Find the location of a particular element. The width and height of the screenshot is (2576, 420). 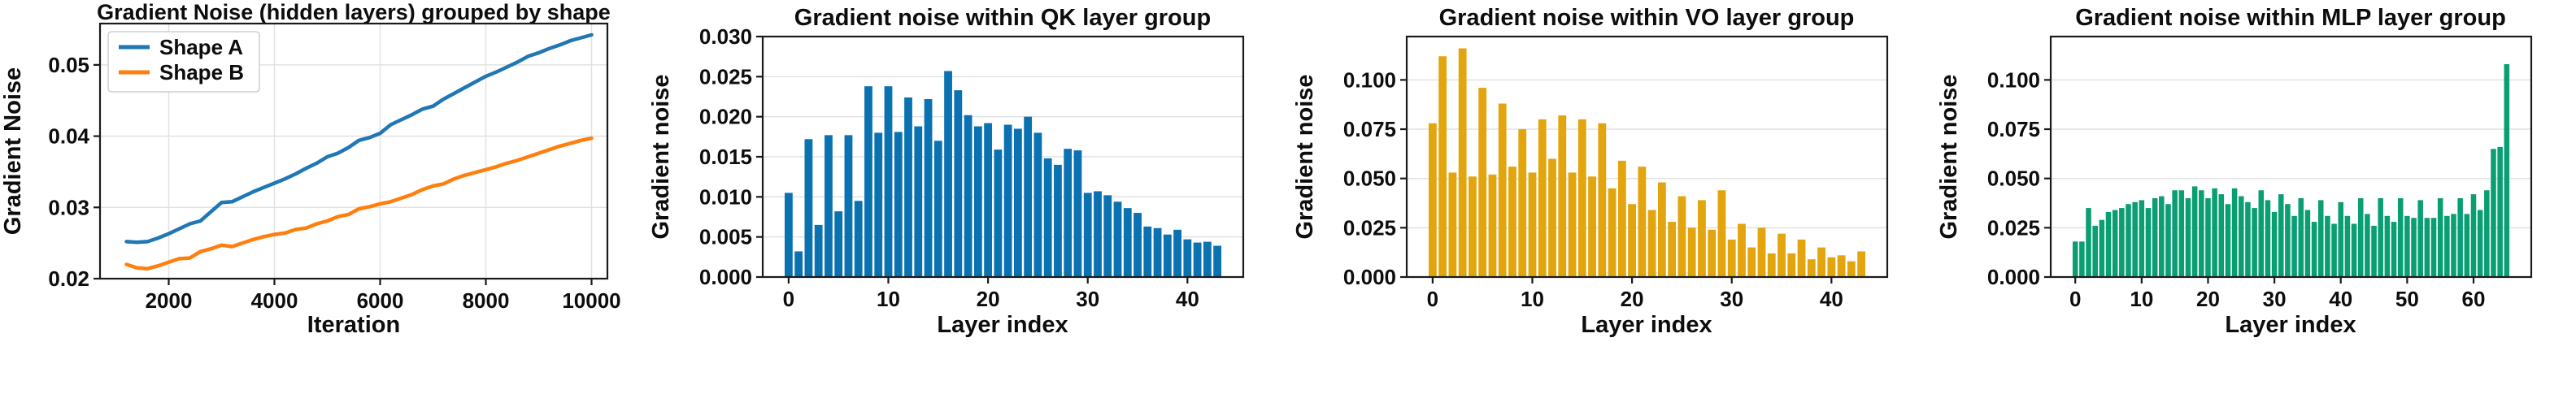

y-axis-label: Gradient Noise is located at coordinates (13, 151).